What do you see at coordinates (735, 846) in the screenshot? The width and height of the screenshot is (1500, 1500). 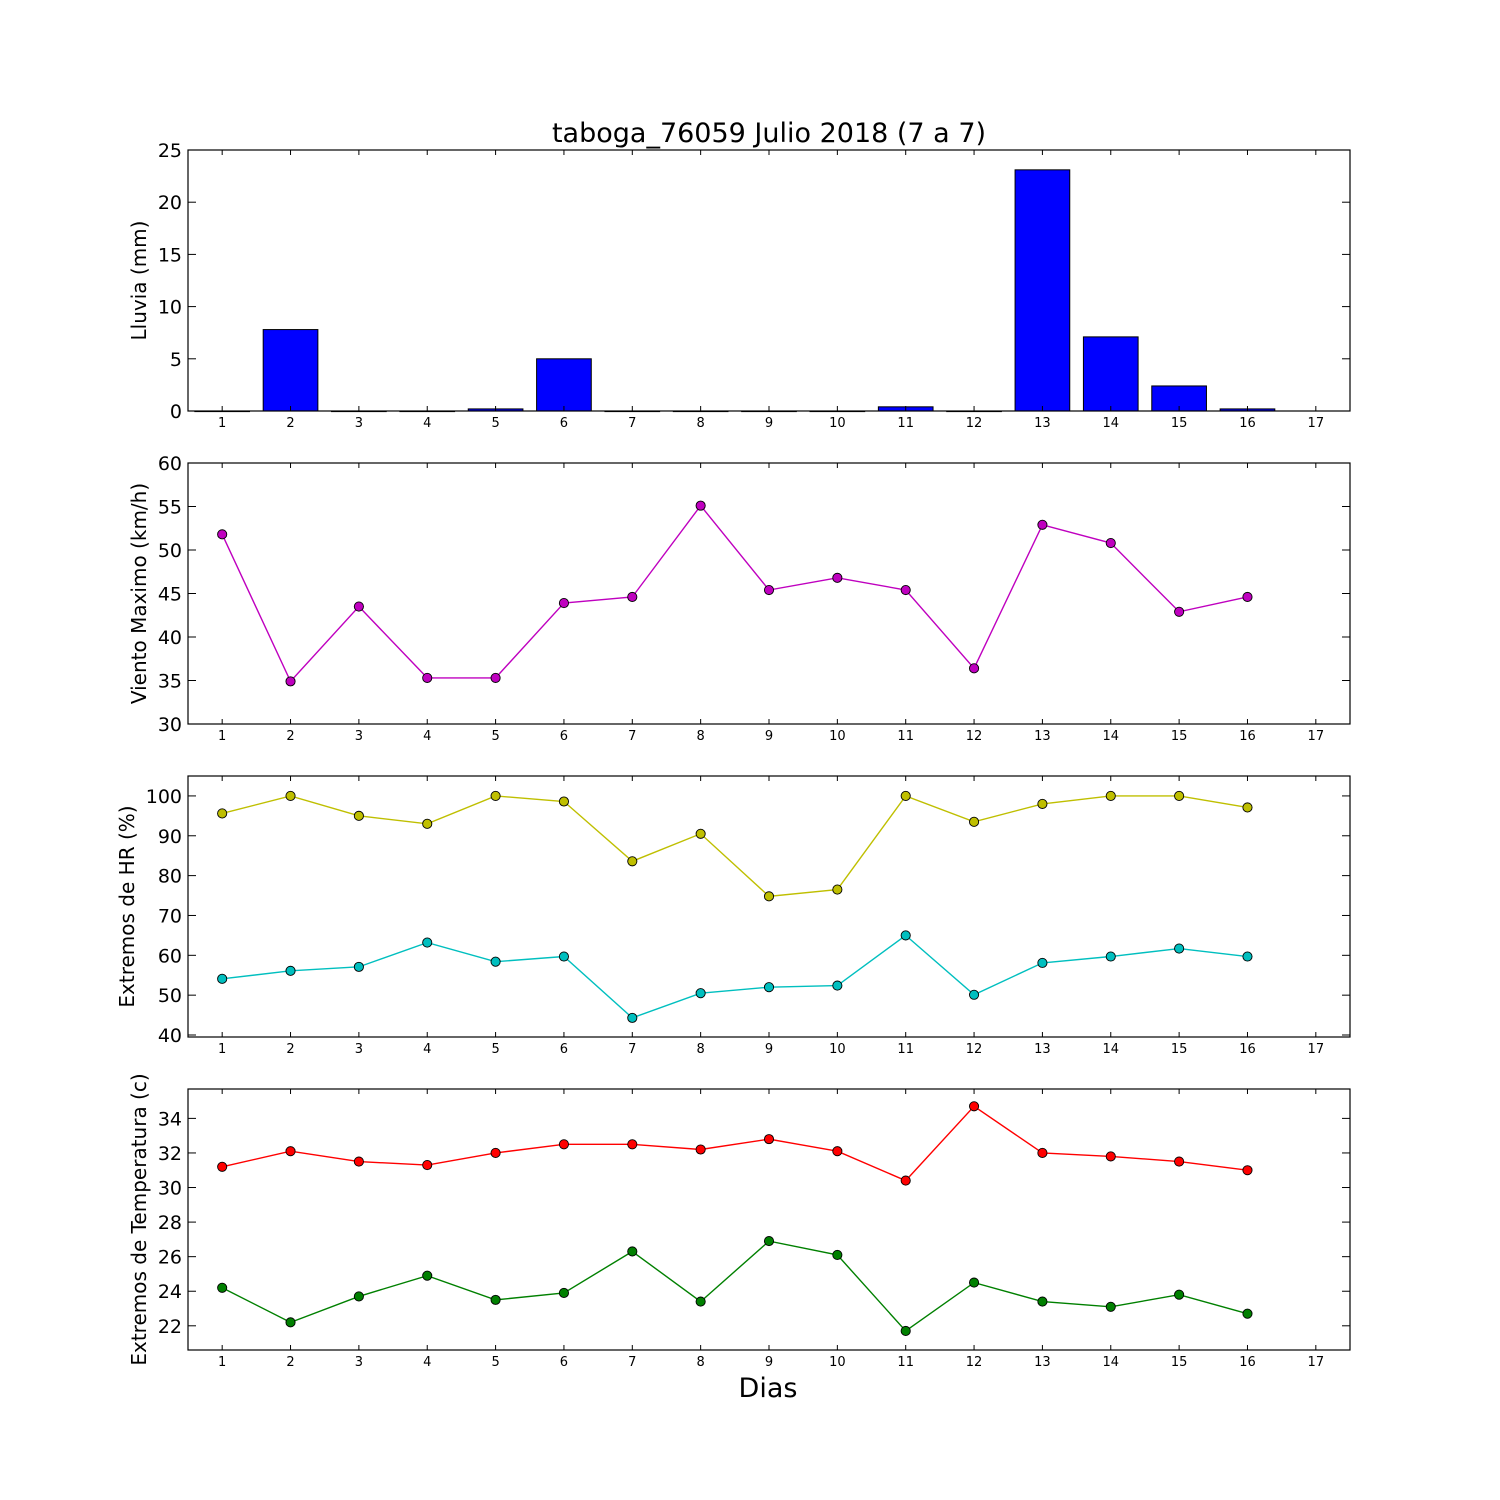 I see `series-line` at bounding box center [735, 846].